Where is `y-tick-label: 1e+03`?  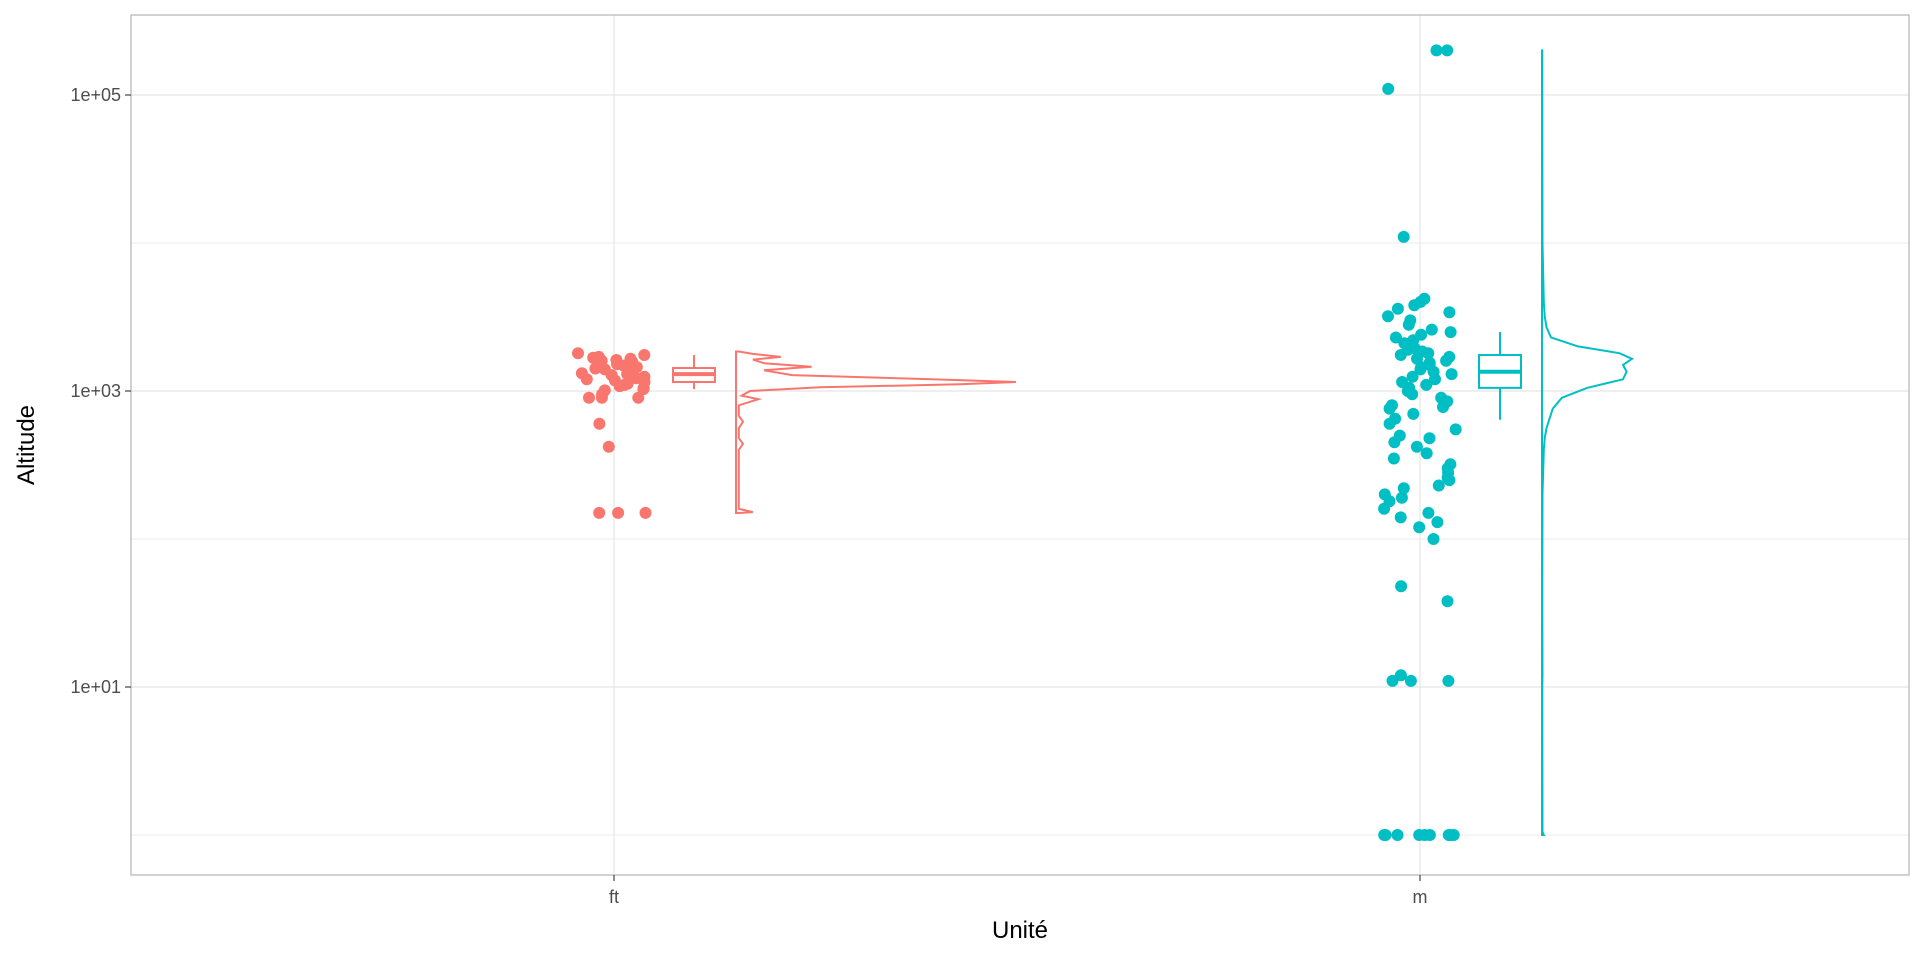 y-tick-label: 1e+03 is located at coordinates (95, 391).